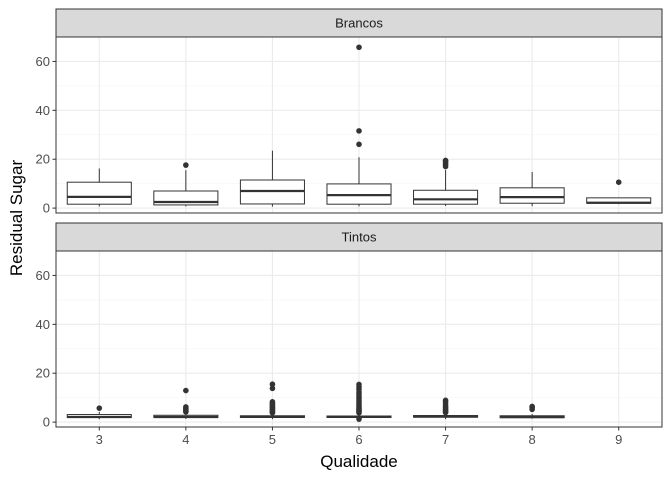 This screenshot has height=480, width=672. What do you see at coordinates (445, 439) in the screenshot?
I see `x-tick-label: 7` at bounding box center [445, 439].